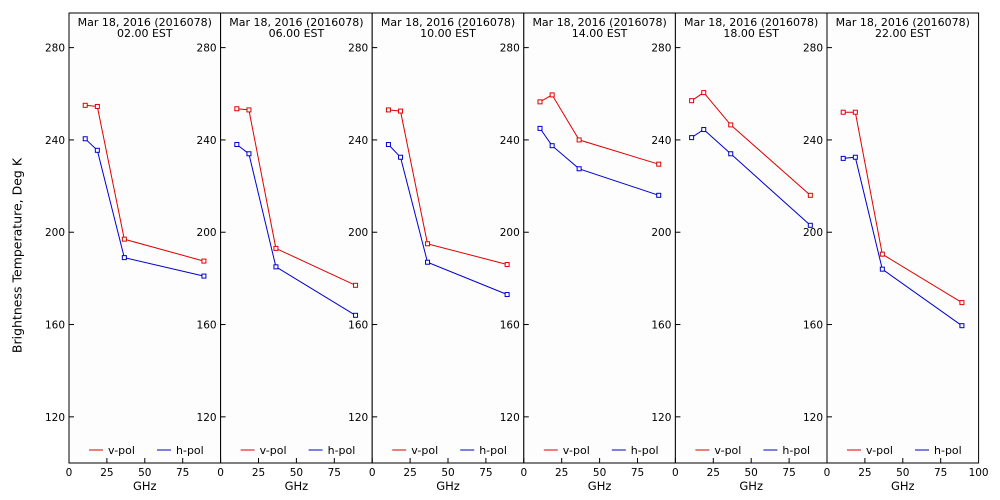 The width and height of the screenshot is (1000, 500). I want to click on panel-subtitle: 22.00 EST, so click(903, 33).